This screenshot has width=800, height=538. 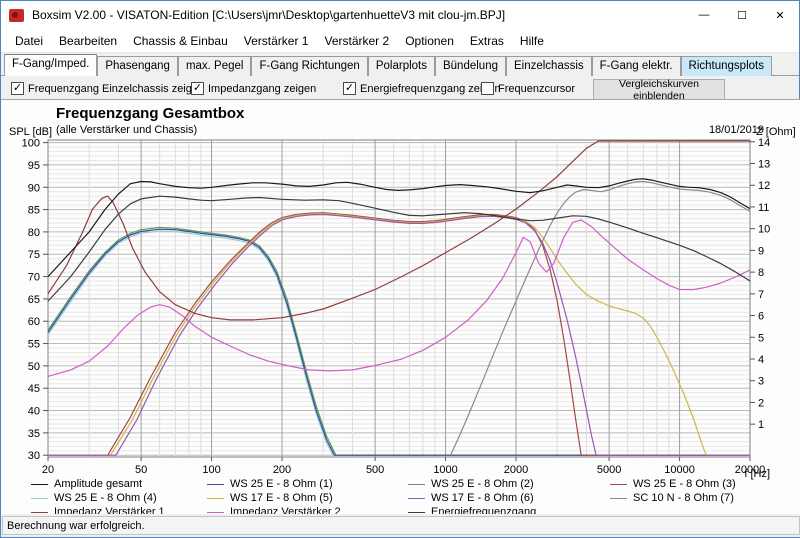 I want to click on axis-tick-label: 85, so click(x=34, y=211).